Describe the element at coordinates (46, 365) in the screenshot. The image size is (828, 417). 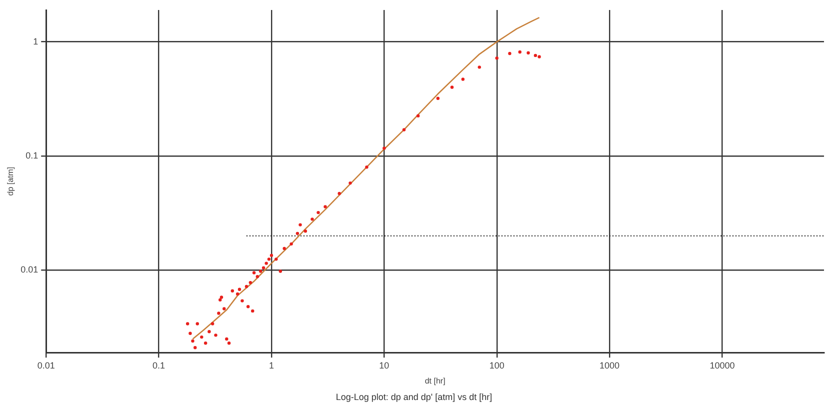
I see `x-tick-label: 0.01` at that location.